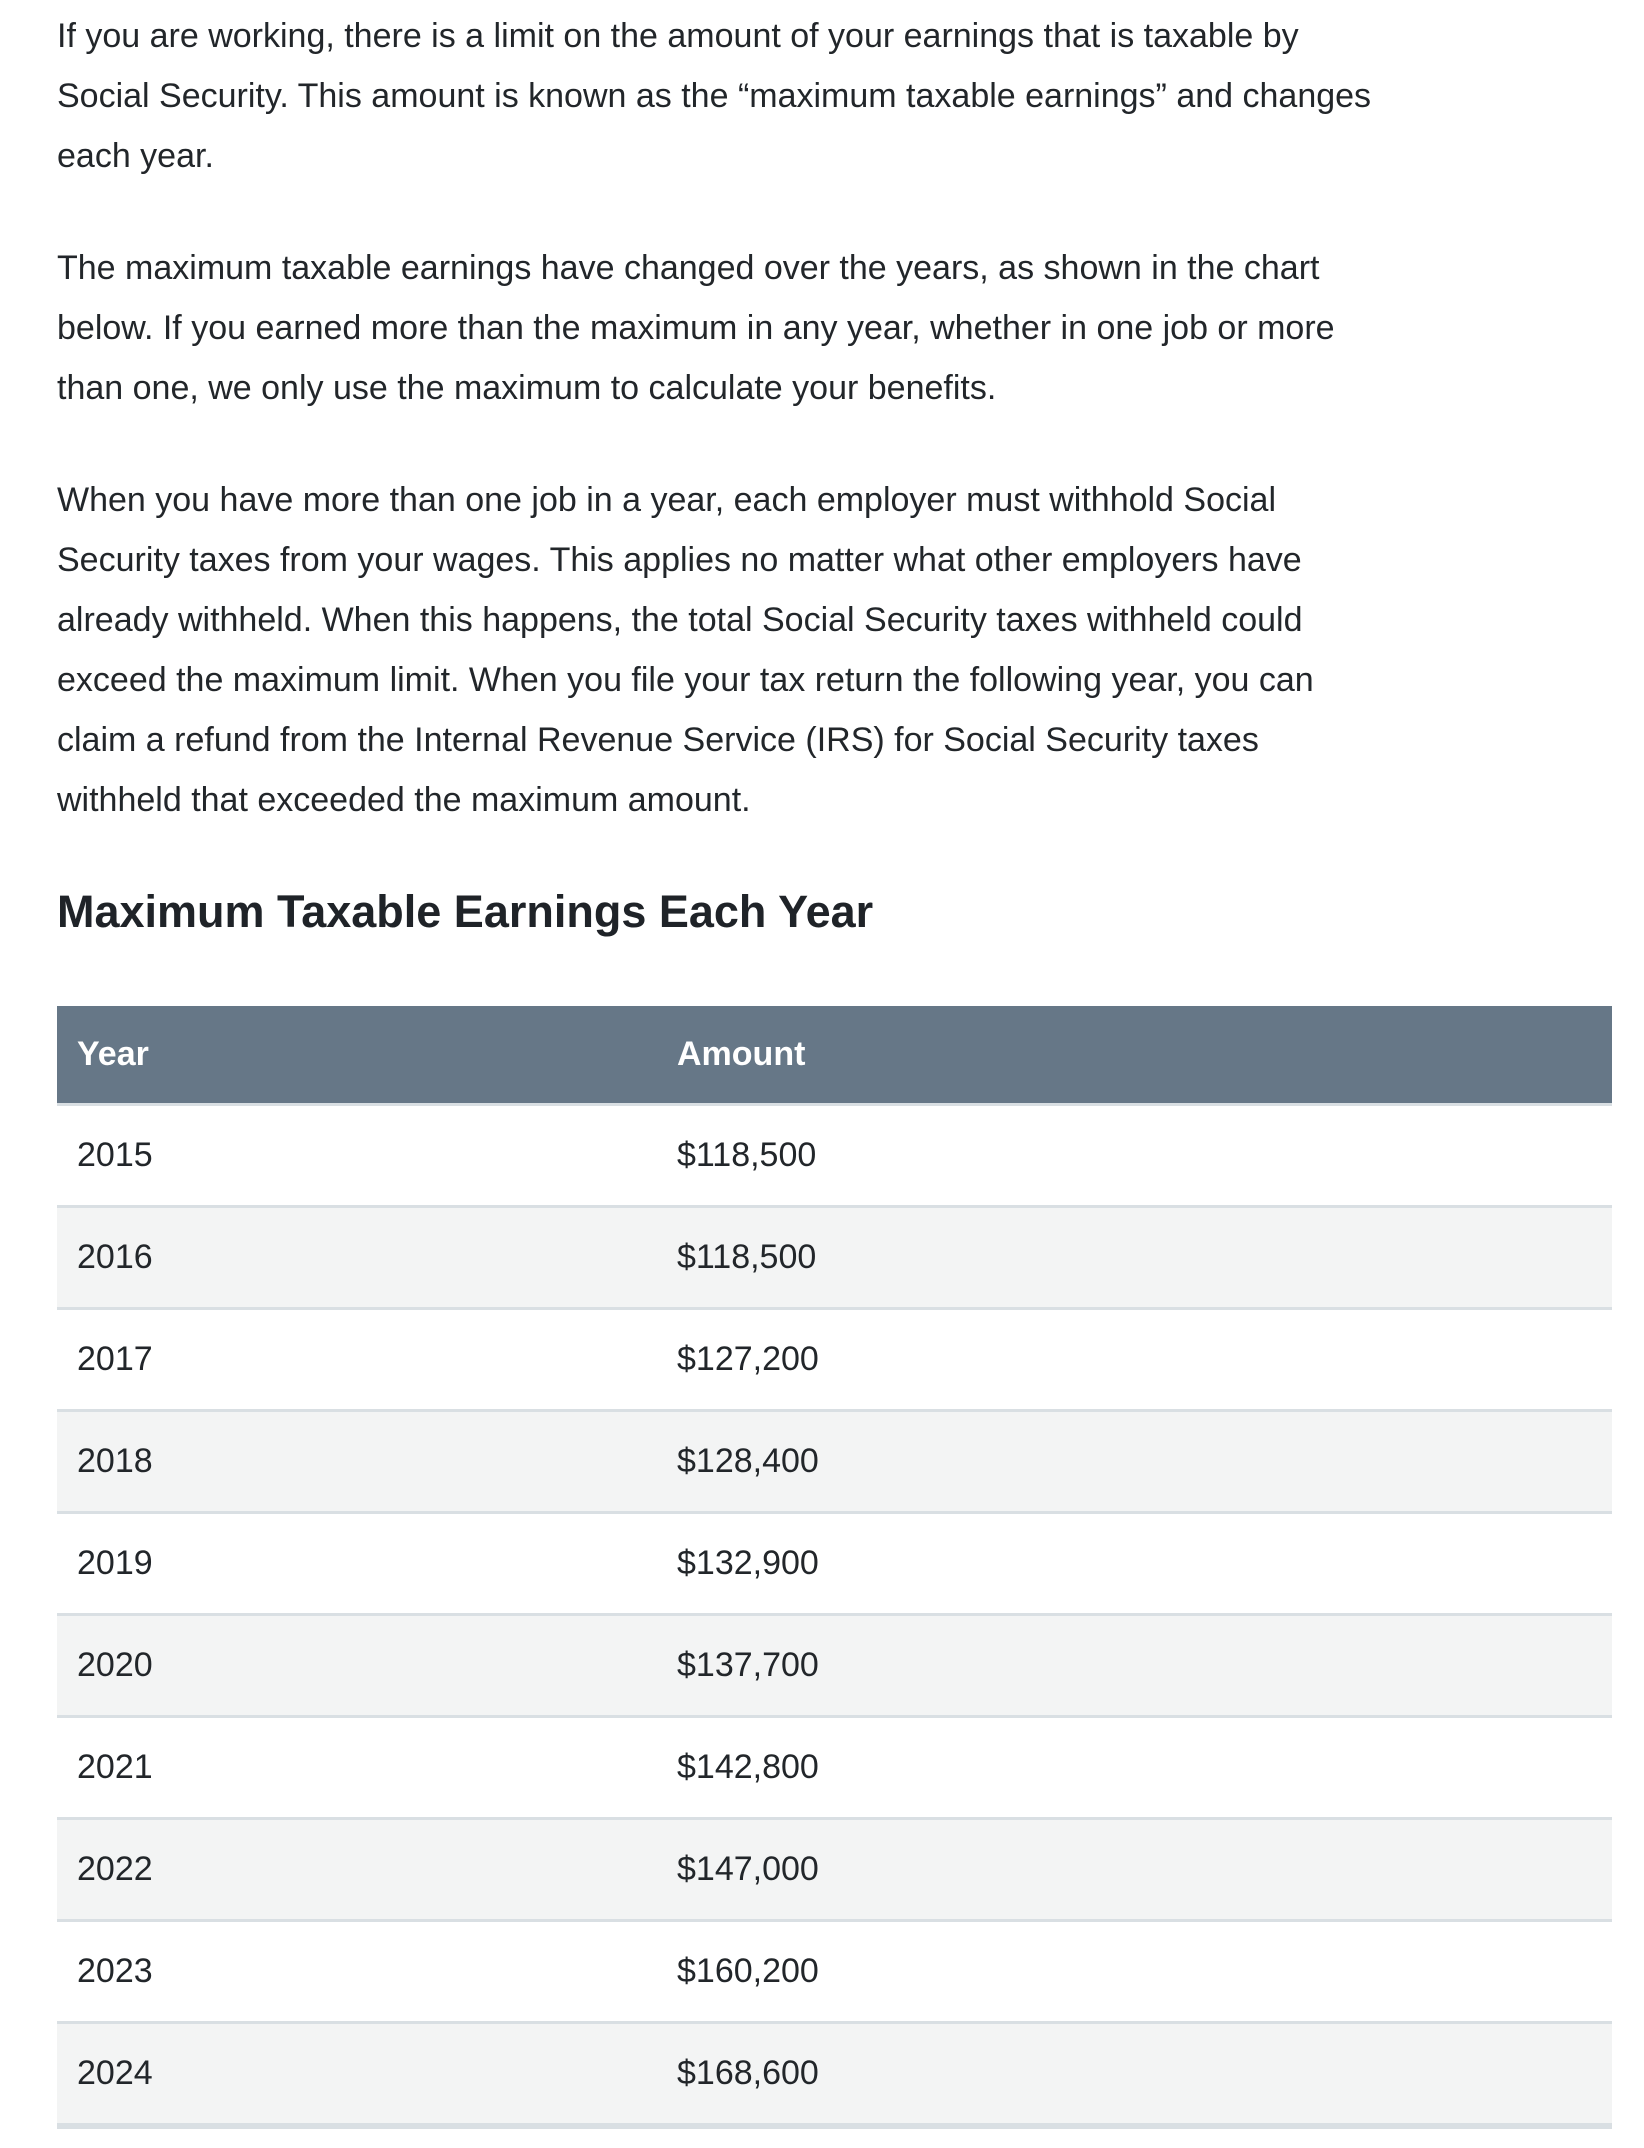  Describe the element at coordinates (115, 1257) in the screenshot. I see `year-cell: 2016` at that location.